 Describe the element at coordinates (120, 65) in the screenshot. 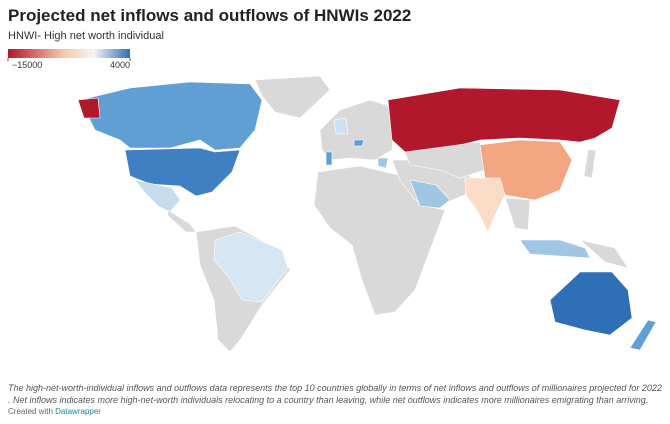

I see `legend-label: 4000` at that location.